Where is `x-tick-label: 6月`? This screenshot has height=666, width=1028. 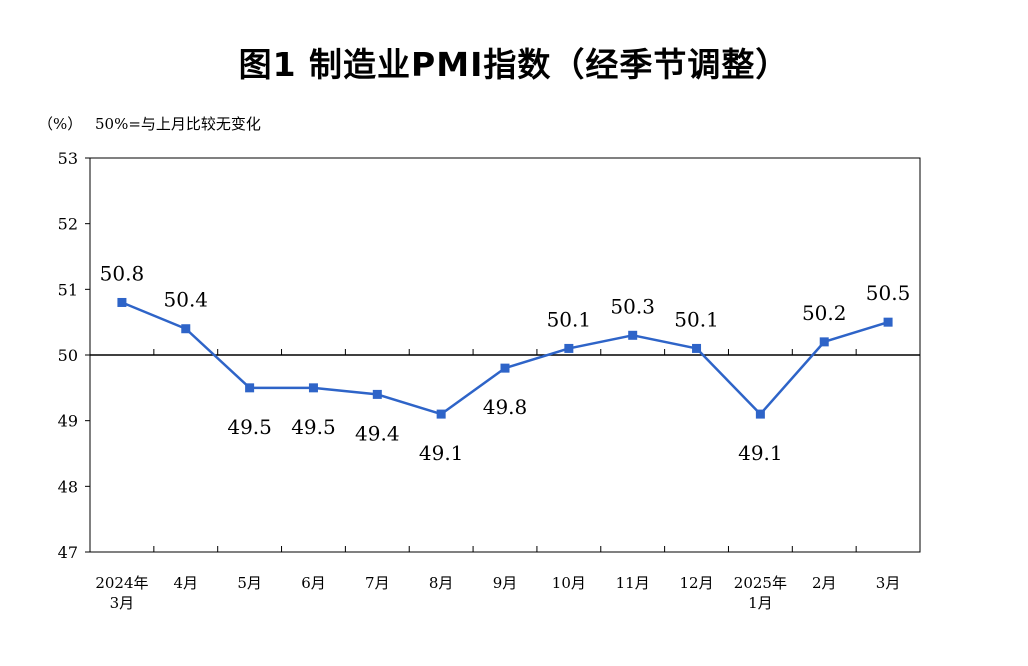
x-tick-label: 6月 is located at coordinates (313, 583).